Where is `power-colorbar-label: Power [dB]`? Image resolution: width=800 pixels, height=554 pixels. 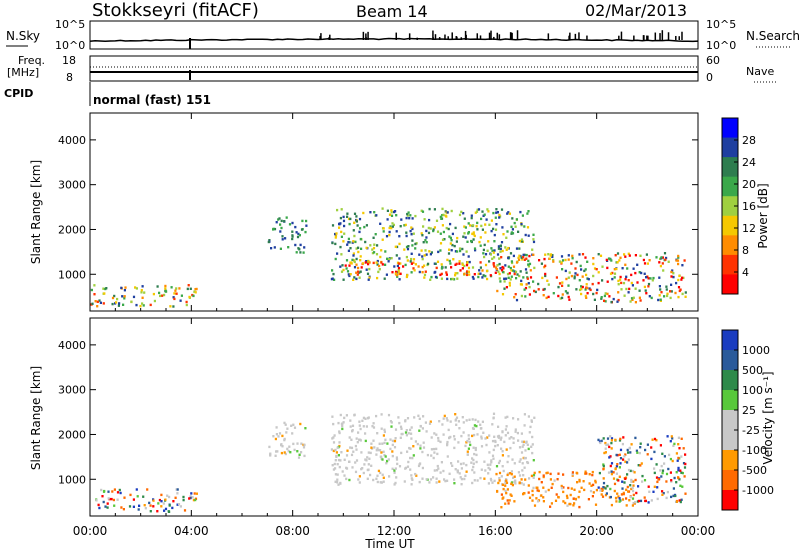
power-colorbar-label: Power [dB] is located at coordinates (763, 215).